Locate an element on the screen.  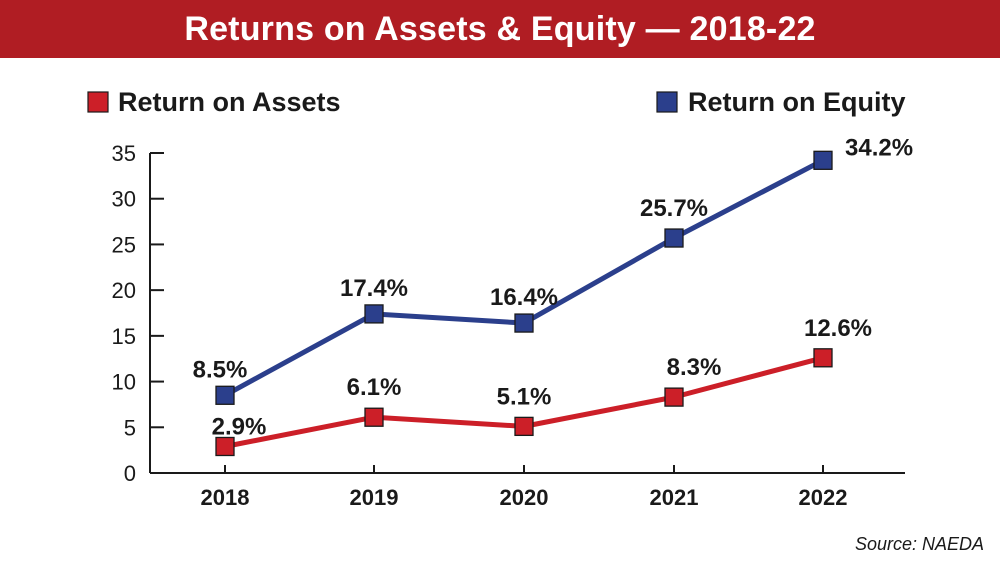
legend: Return on Assets Return on Equity is located at coordinates (496, 102).